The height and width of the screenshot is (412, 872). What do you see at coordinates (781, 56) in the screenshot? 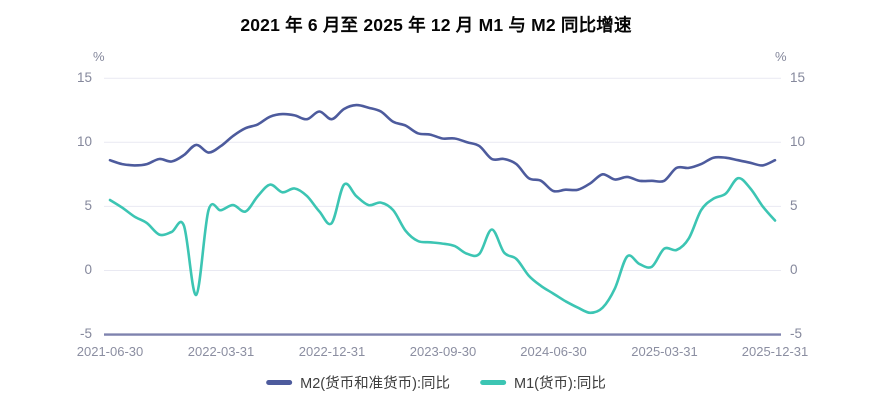
I see `right-axis-unit: %` at bounding box center [781, 56].